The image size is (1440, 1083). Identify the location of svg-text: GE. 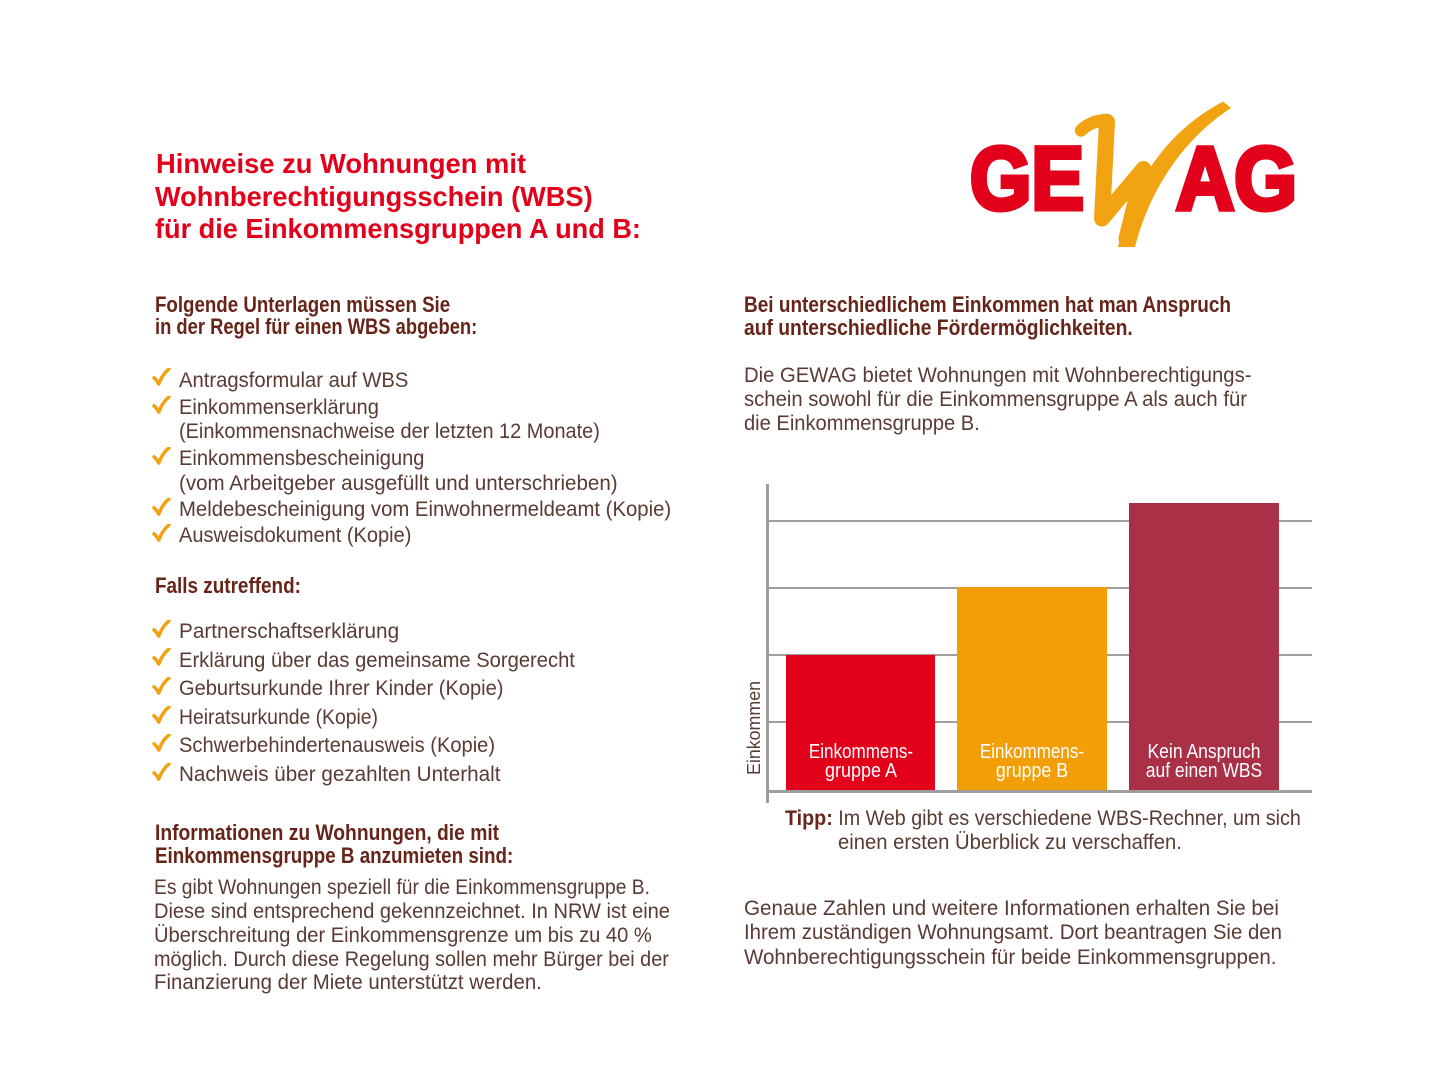
(1027, 178).